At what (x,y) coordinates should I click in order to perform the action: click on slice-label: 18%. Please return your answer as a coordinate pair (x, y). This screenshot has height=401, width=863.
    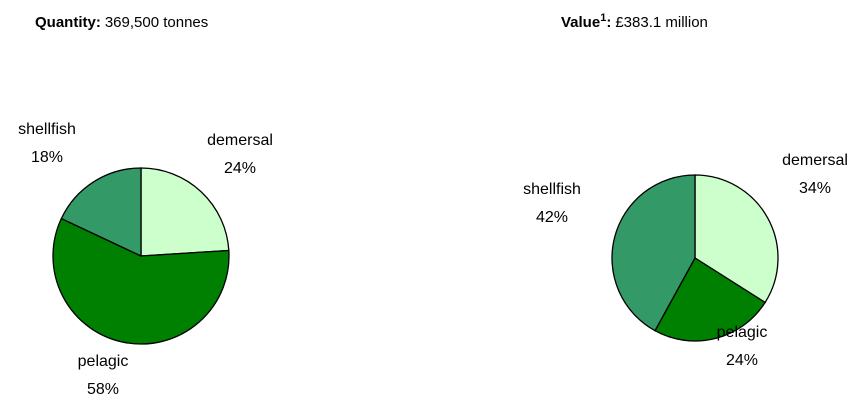
    Looking at the image, I should click on (47, 157).